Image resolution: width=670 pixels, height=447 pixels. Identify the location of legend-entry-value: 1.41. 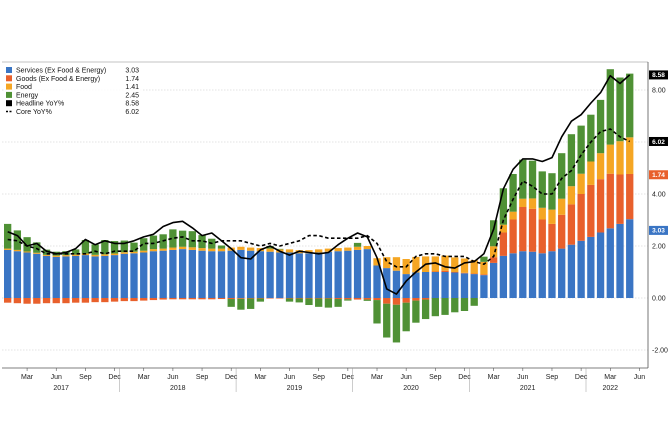
(132, 87).